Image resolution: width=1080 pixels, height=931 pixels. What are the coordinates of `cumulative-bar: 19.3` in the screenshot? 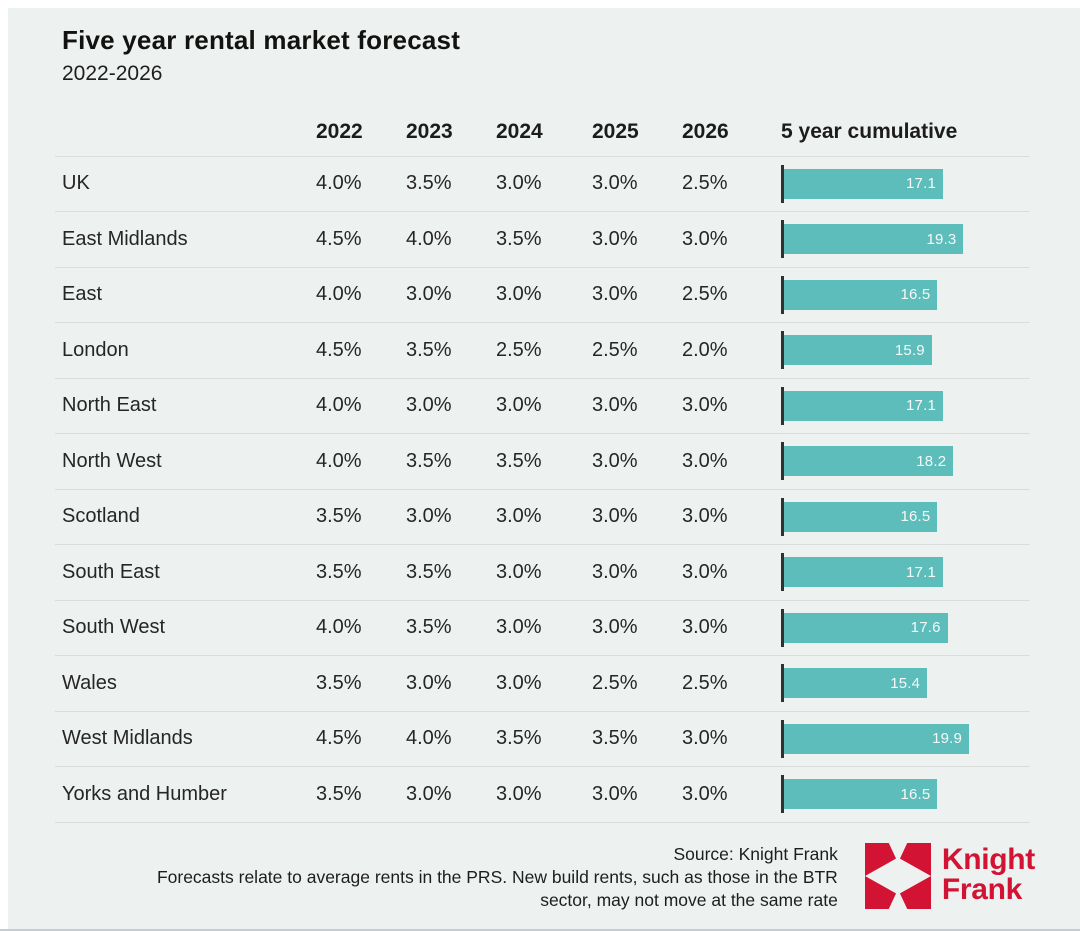 It's located at (874, 239).